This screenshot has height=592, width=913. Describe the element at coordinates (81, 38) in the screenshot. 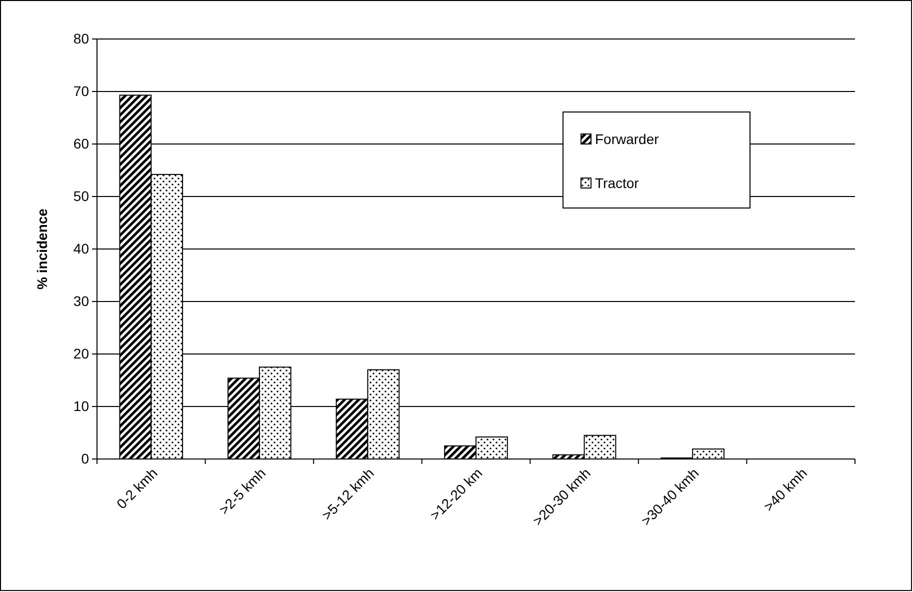

I see `y-tick-label: 80` at that location.